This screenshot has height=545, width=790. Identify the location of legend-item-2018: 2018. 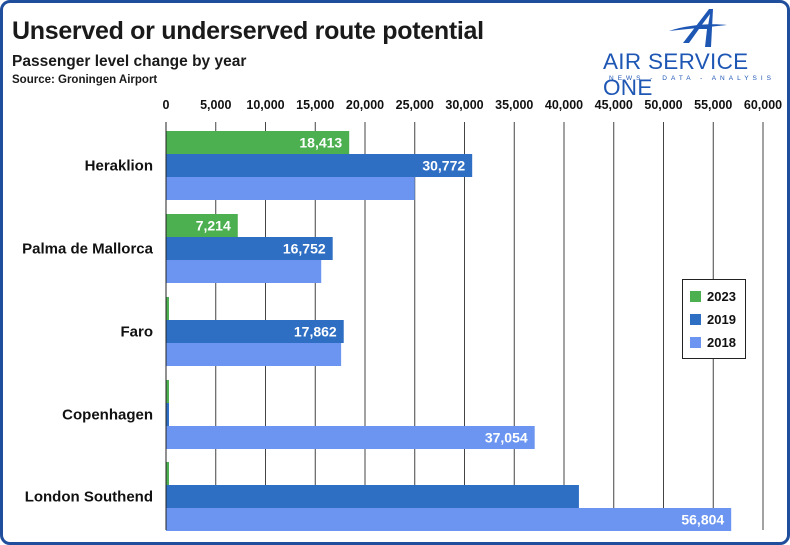
(713, 342).